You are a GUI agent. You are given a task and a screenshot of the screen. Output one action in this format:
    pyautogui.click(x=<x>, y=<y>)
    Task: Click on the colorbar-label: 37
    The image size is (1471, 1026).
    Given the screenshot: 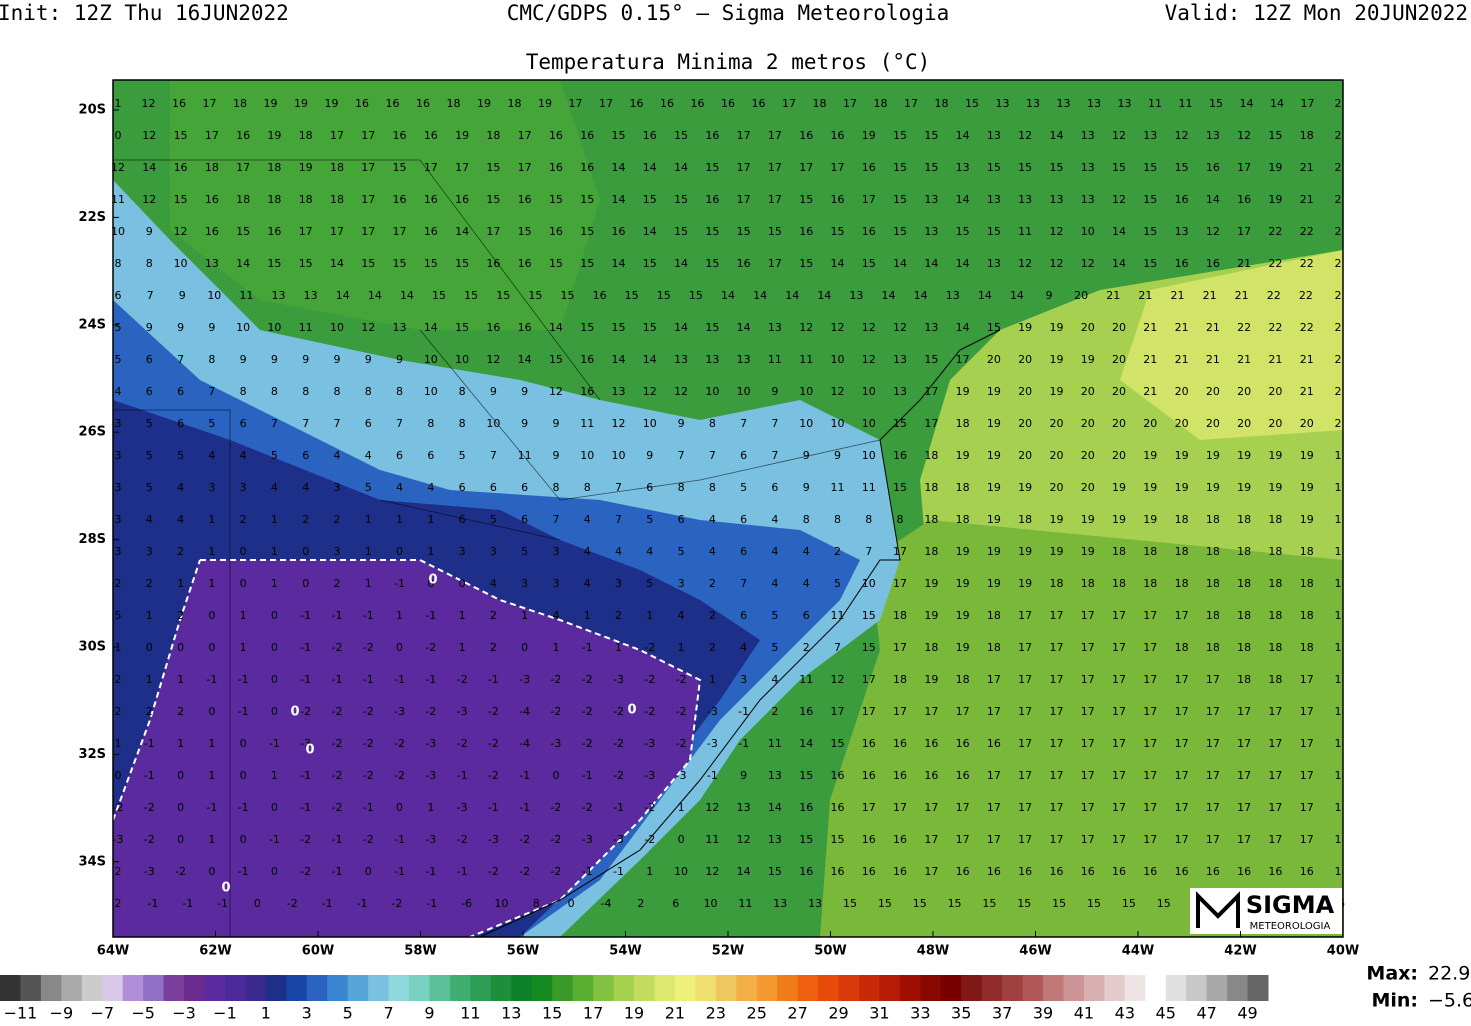 What is the action you would take?
    pyautogui.click(x=1002, y=1013)
    